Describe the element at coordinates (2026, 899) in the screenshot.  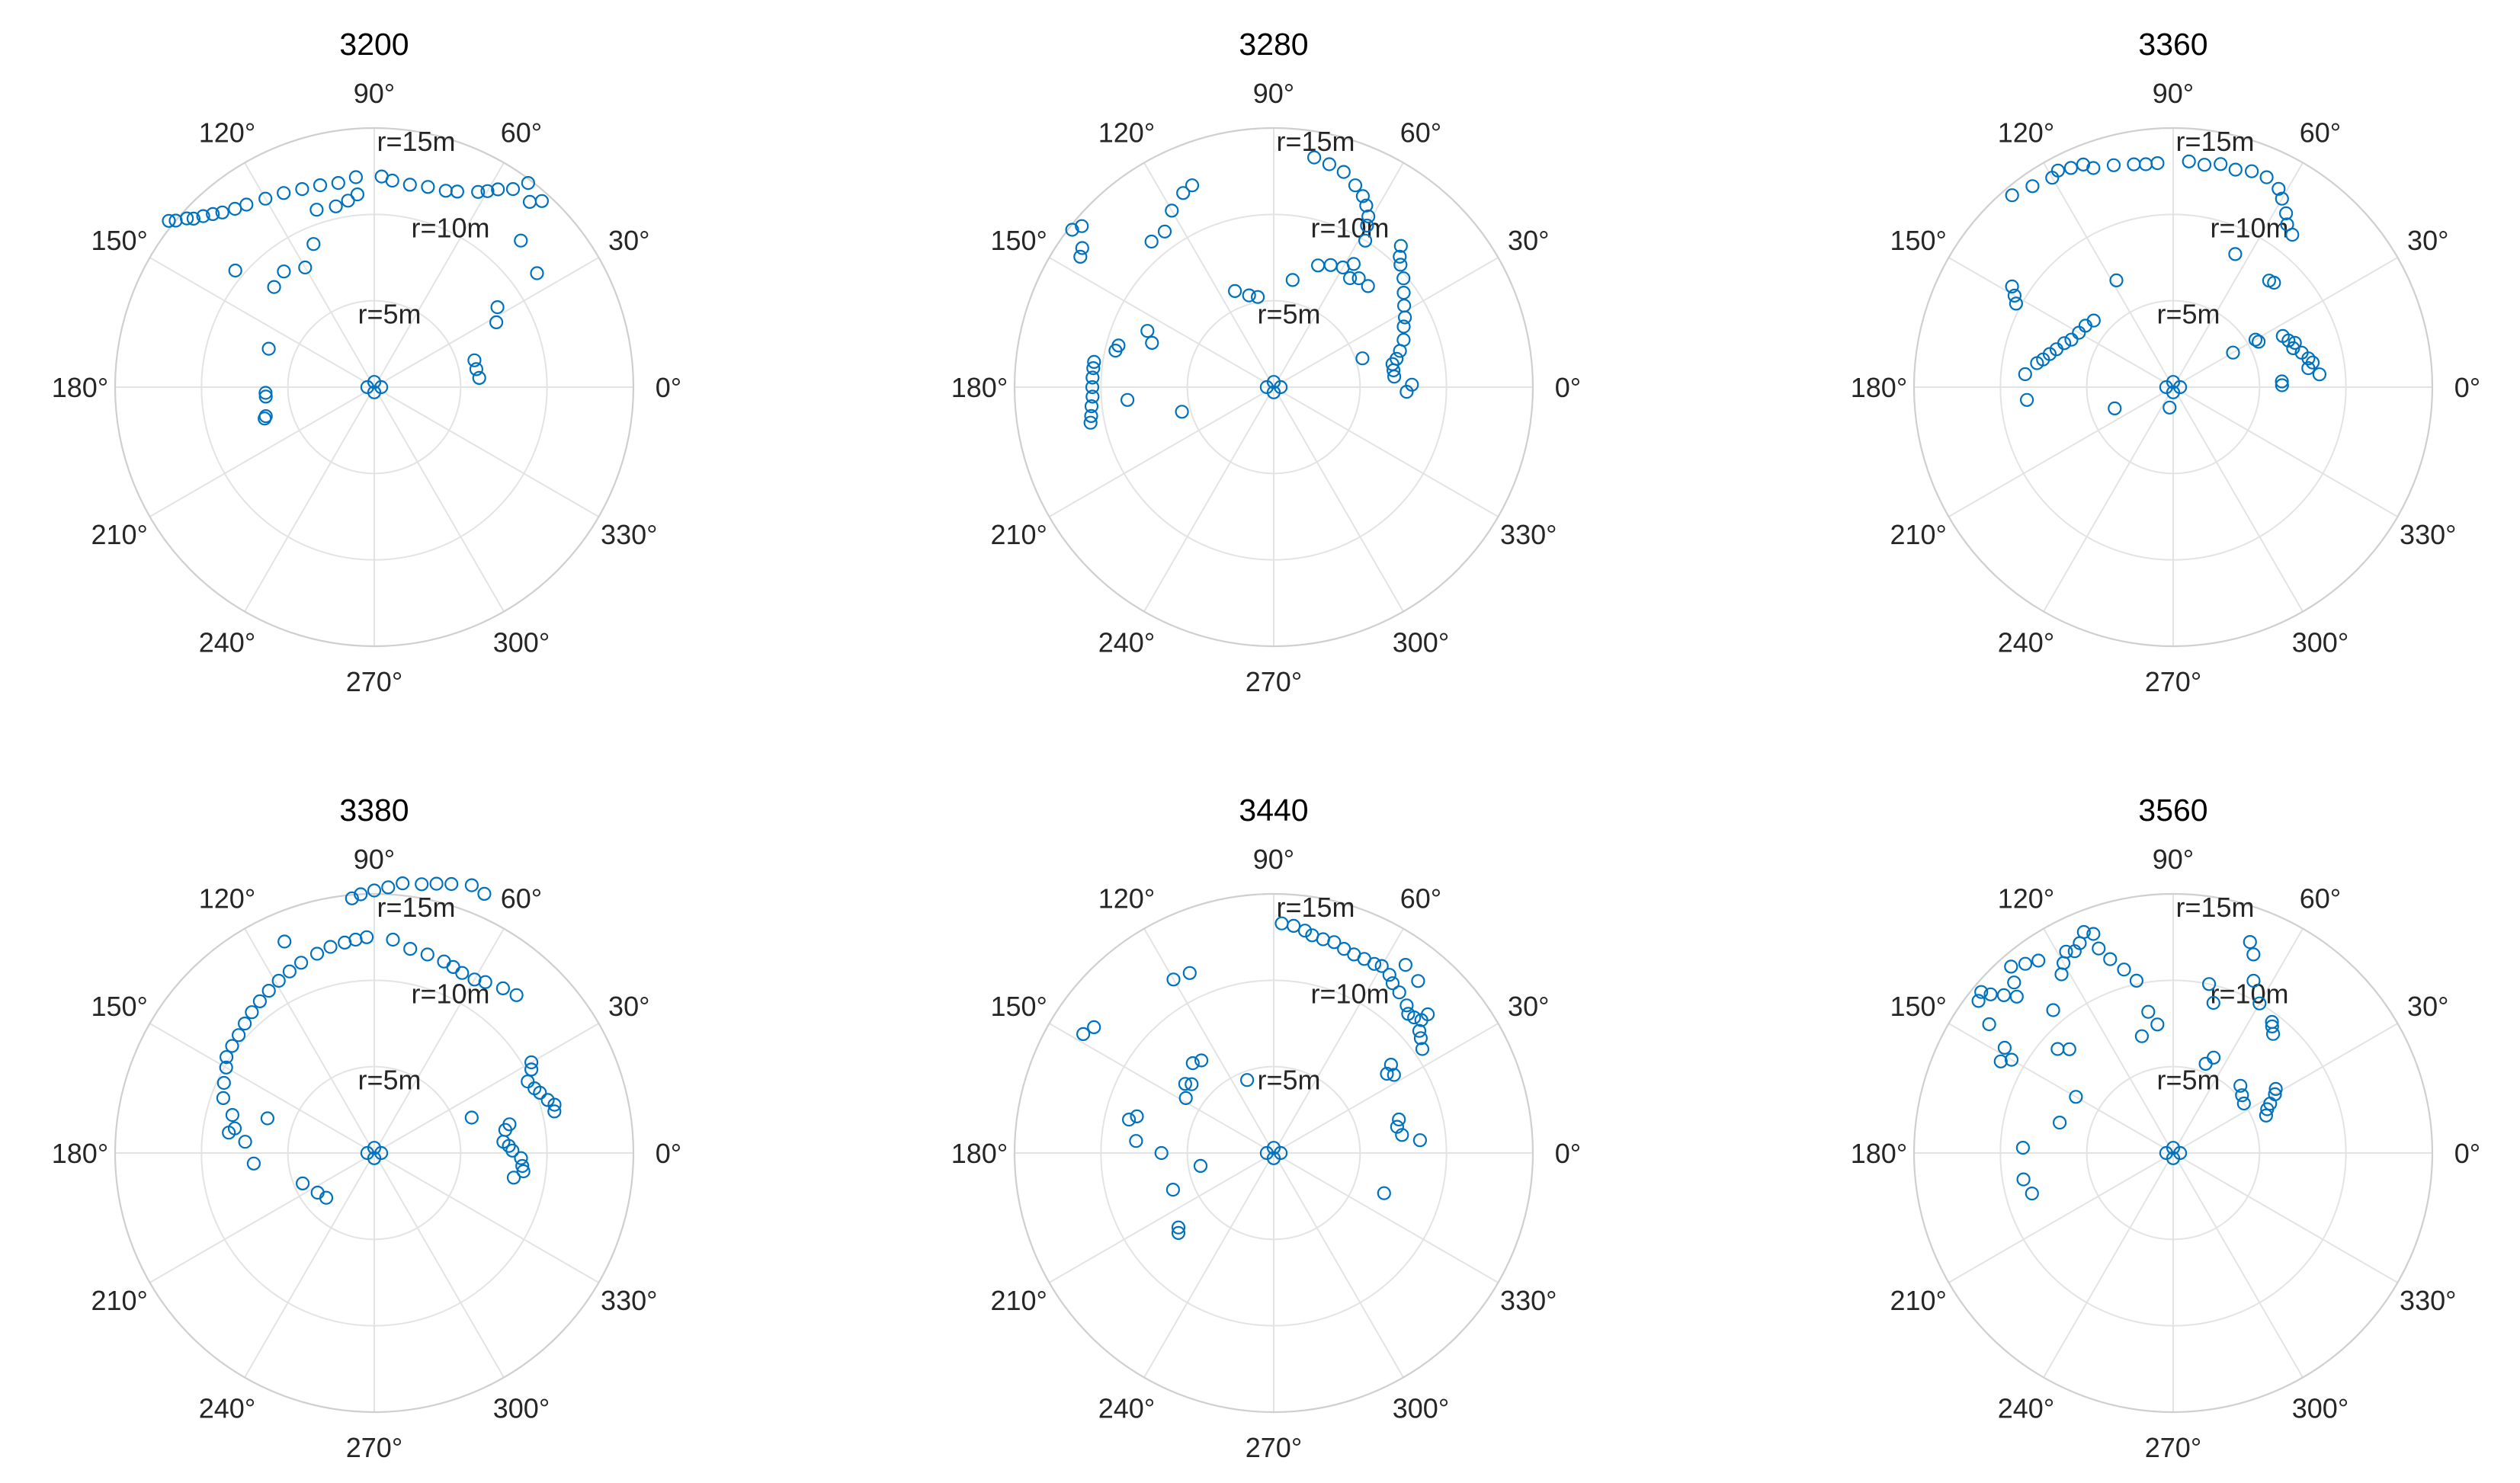
I see `angle-tick-label: 120°` at that location.